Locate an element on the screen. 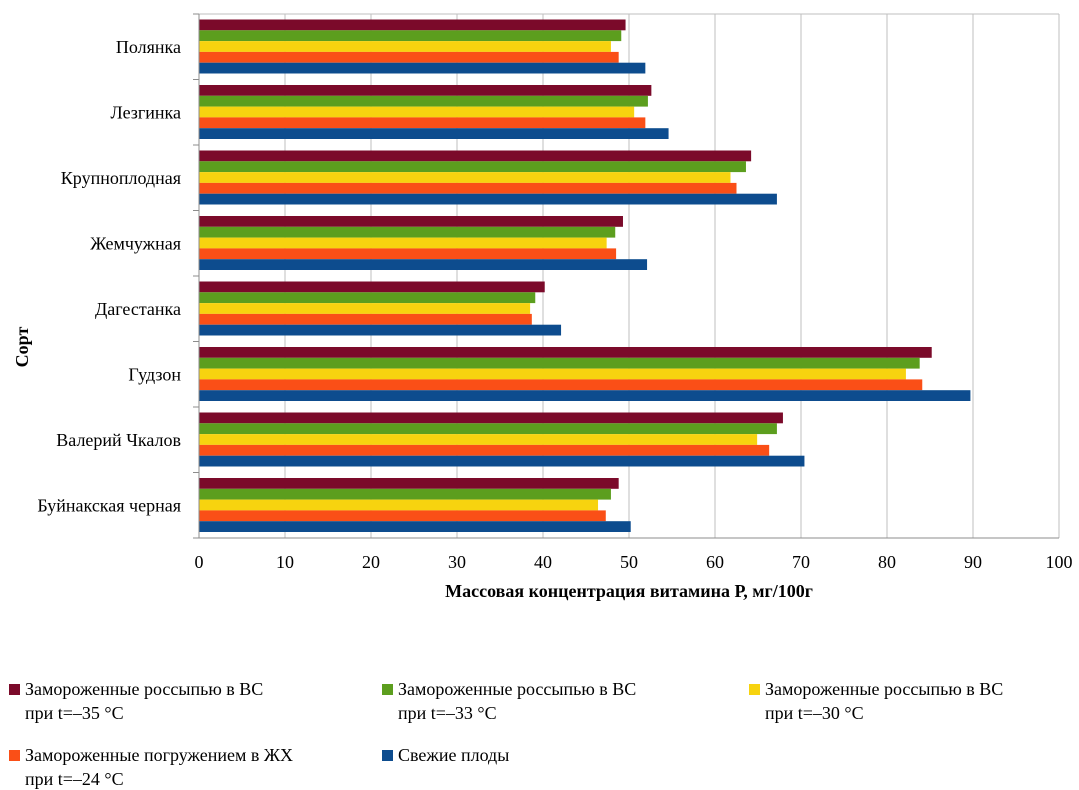 The height and width of the screenshot is (790, 1079). y-category-label: Валерий Чкалов is located at coordinates (118, 440).